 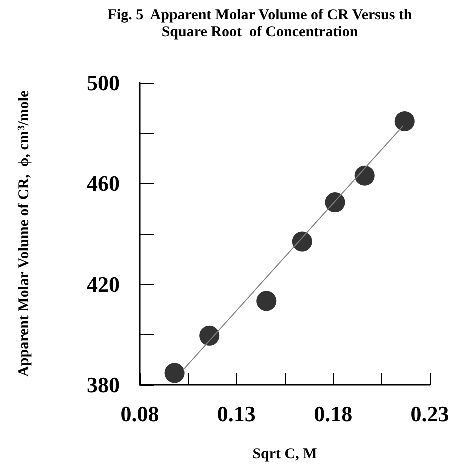 What do you see at coordinates (140, 414) in the screenshot?
I see `x-tick-label: 0.08` at bounding box center [140, 414].